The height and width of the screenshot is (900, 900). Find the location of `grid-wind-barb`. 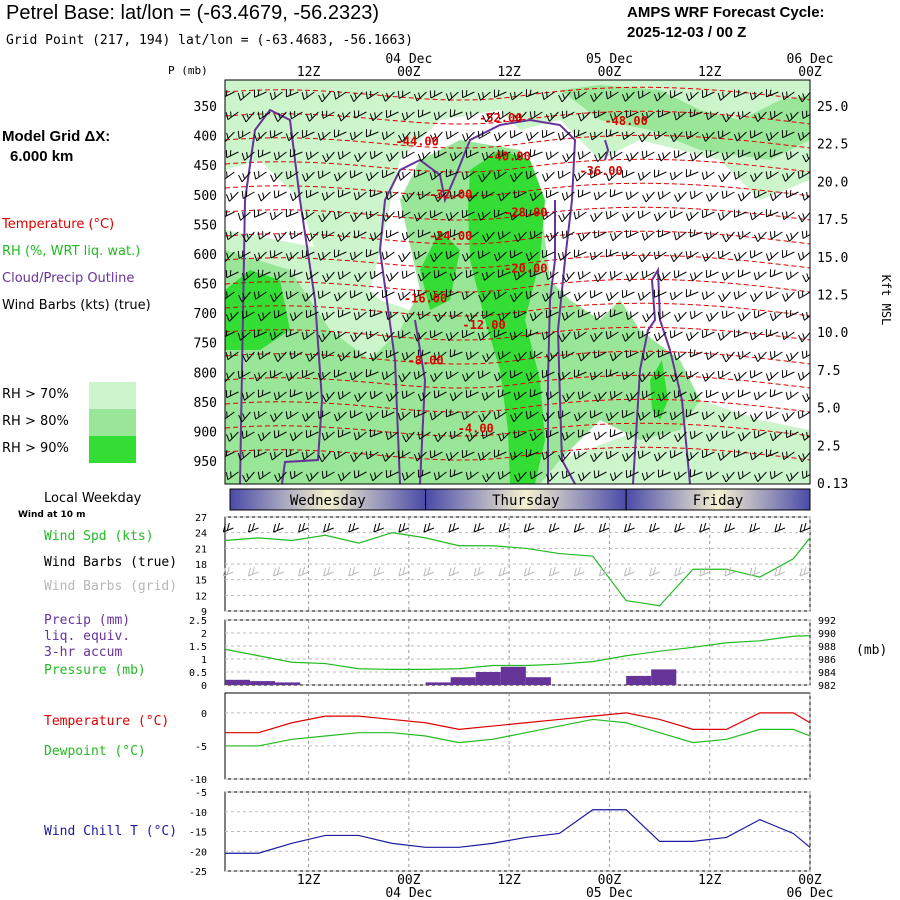

grid-wind-barb is located at coordinates (554, 571).